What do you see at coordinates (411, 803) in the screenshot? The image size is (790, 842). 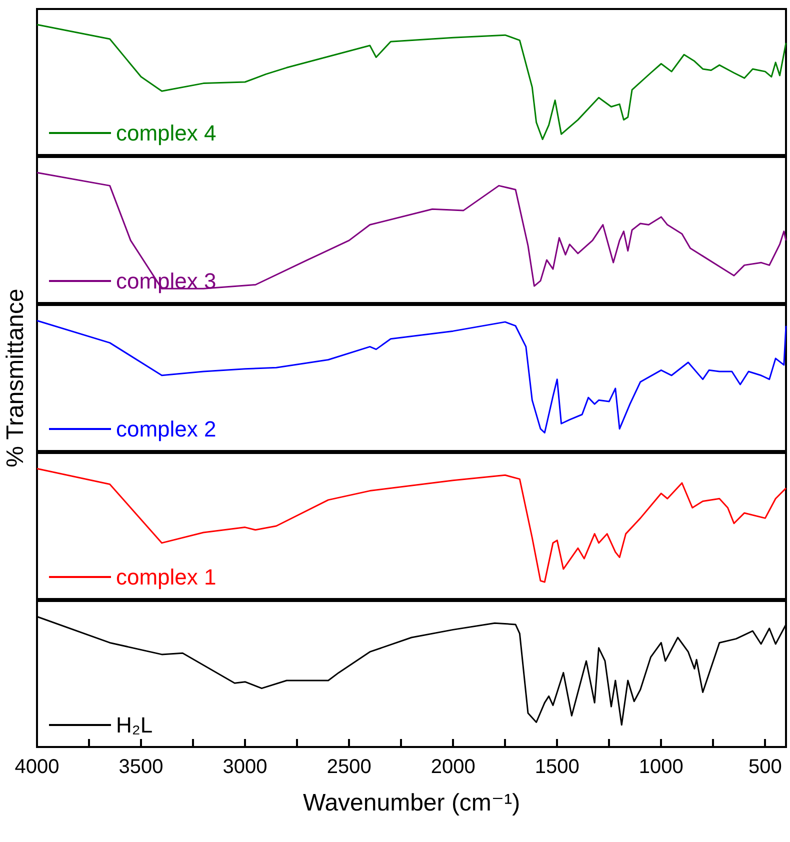 I see `x-axis-title: Wavenumber (cm⁻¹)` at bounding box center [411, 803].